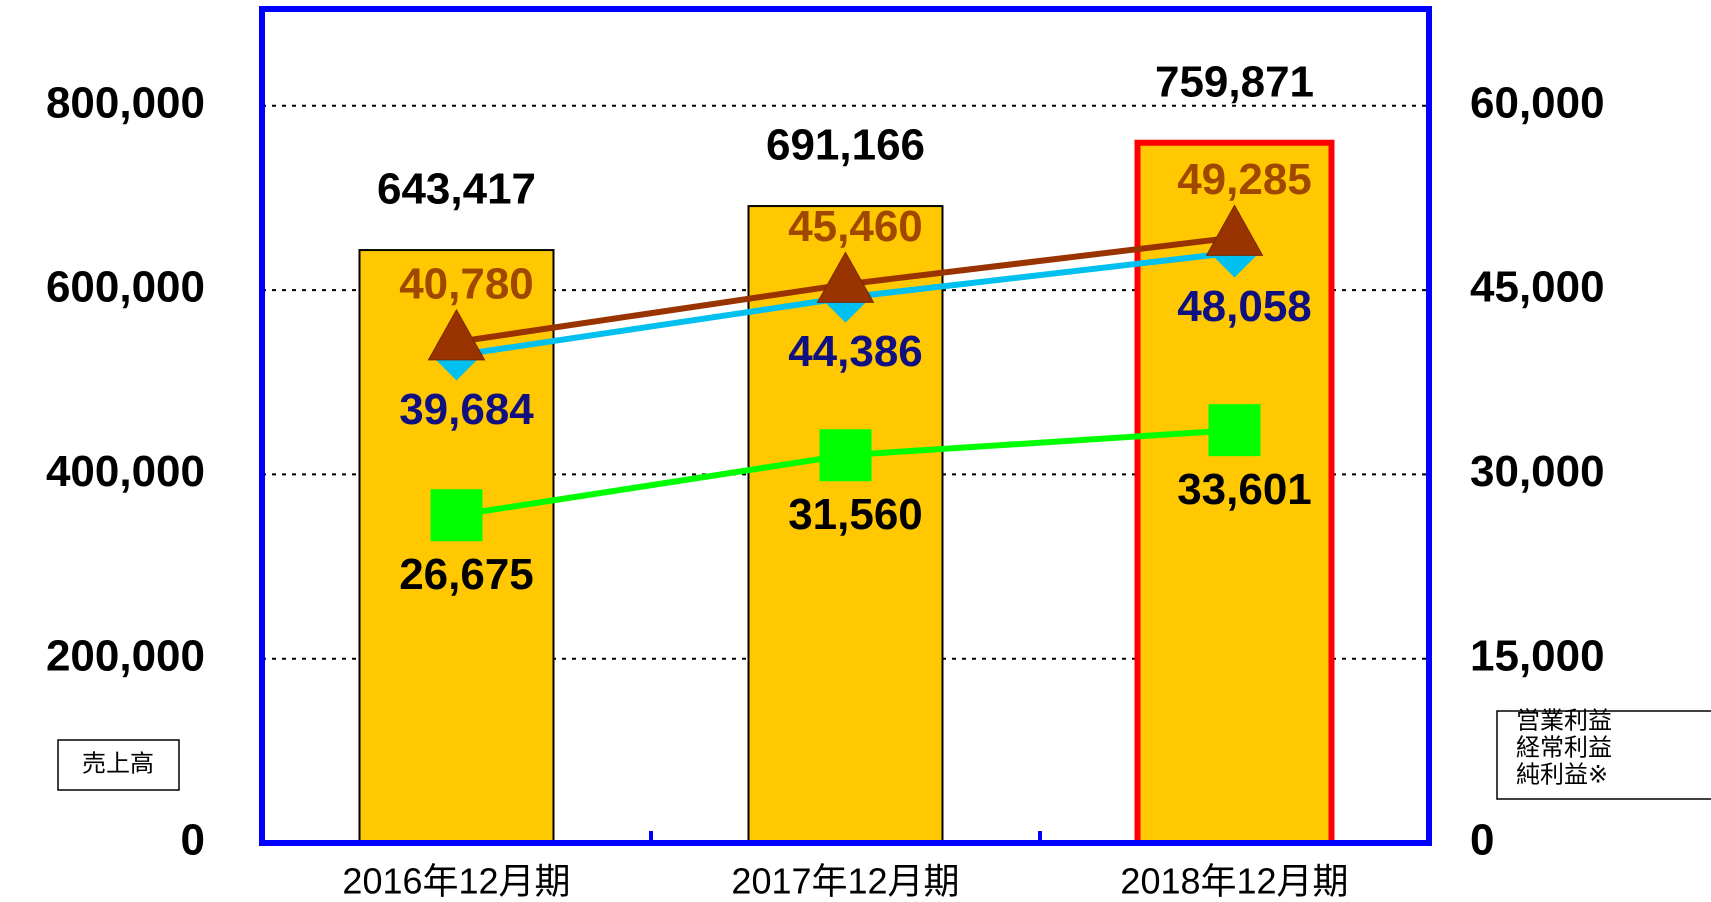 This screenshot has width=1711, height=902. Describe the element at coordinates (466, 409) in the screenshot. I see `series-value-label: 39,684` at that location.